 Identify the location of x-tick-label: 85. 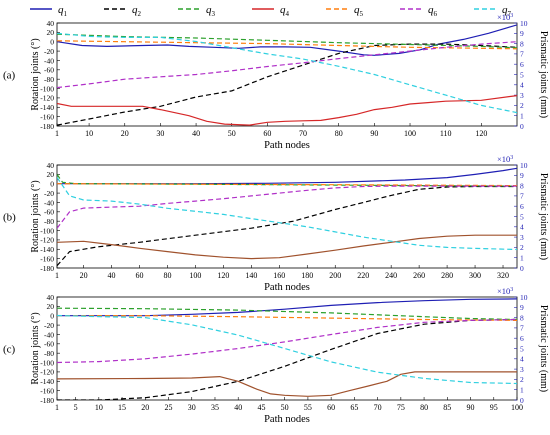
(447, 407).